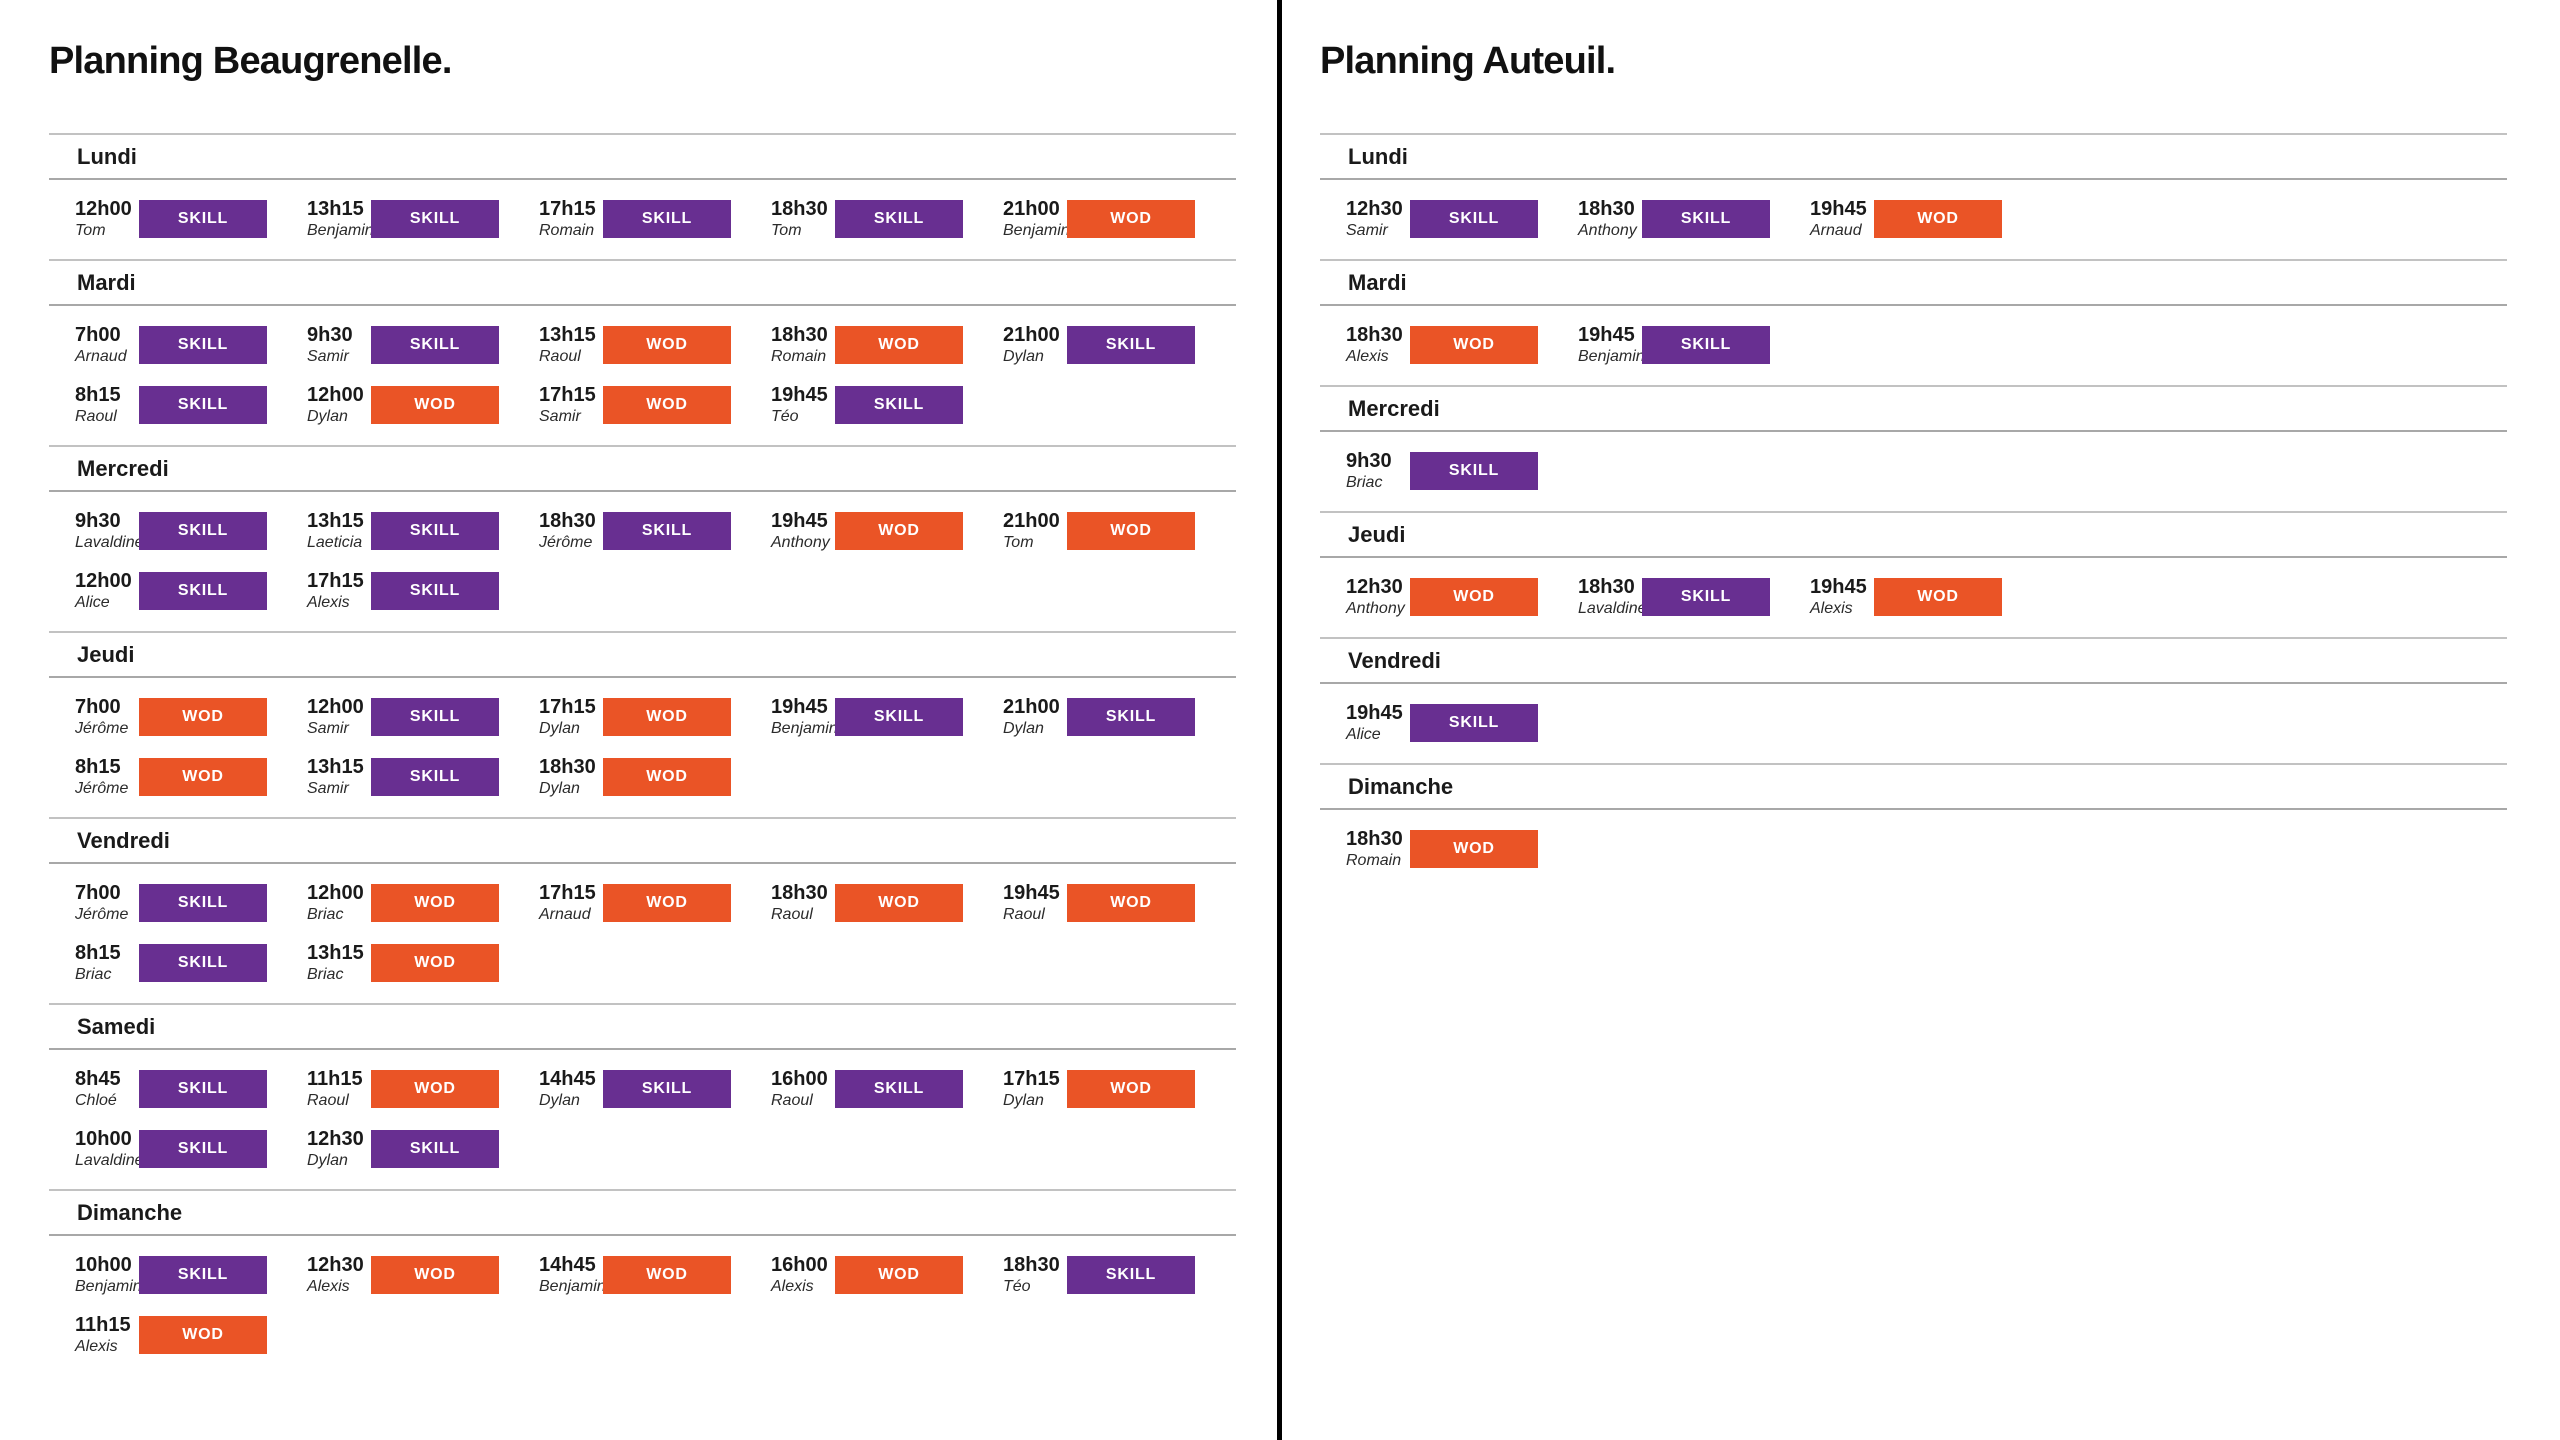 This screenshot has width=2560, height=1440. Describe the element at coordinates (1031, 892) in the screenshot. I see `slot-time: 19h45` at that location.